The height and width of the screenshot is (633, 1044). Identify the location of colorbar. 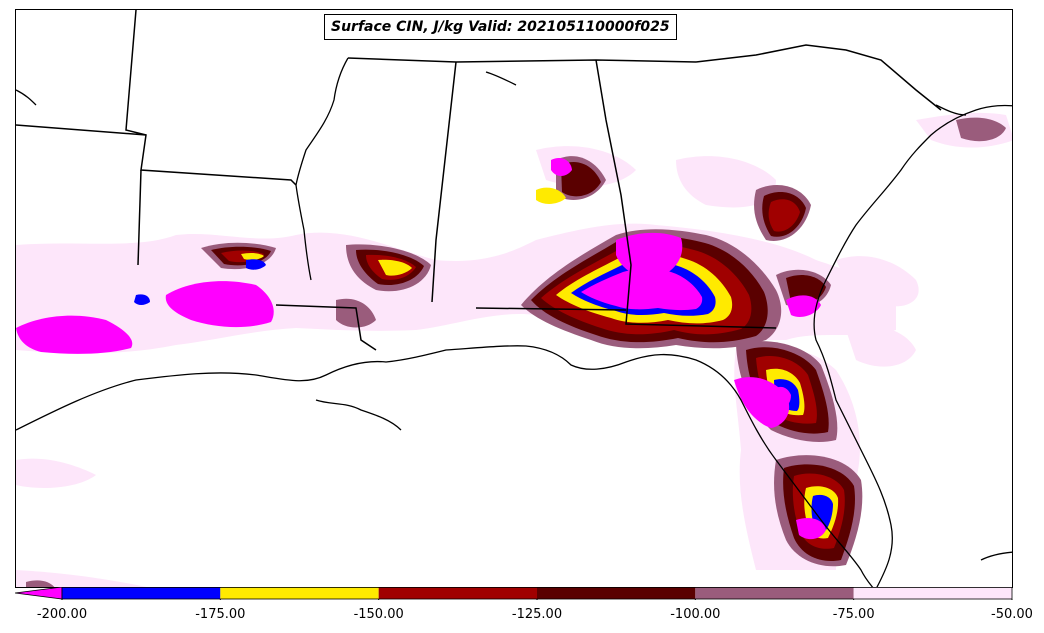
(514, 593).